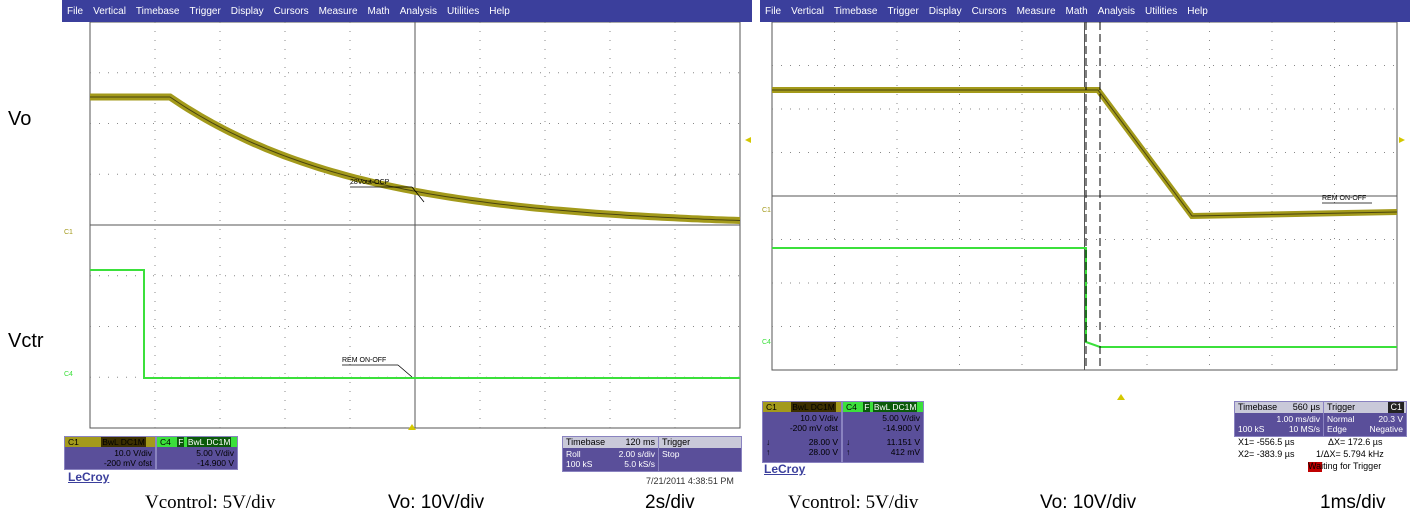 Image resolution: width=1414 pixels, height=519 pixels. What do you see at coordinates (1304, 429) in the screenshot?
I see `right-timebase-rate: 10 MS/s` at bounding box center [1304, 429].